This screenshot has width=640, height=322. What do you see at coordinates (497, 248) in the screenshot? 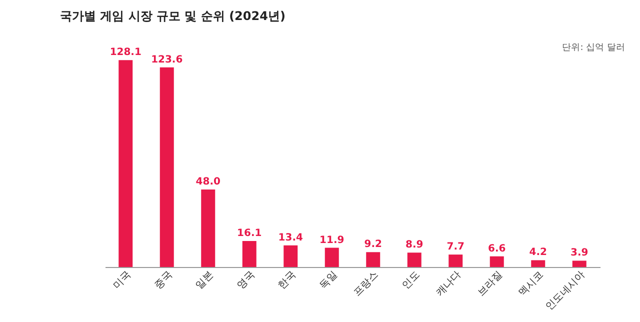
I see `data-label: 6.6` at bounding box center [497, 248].